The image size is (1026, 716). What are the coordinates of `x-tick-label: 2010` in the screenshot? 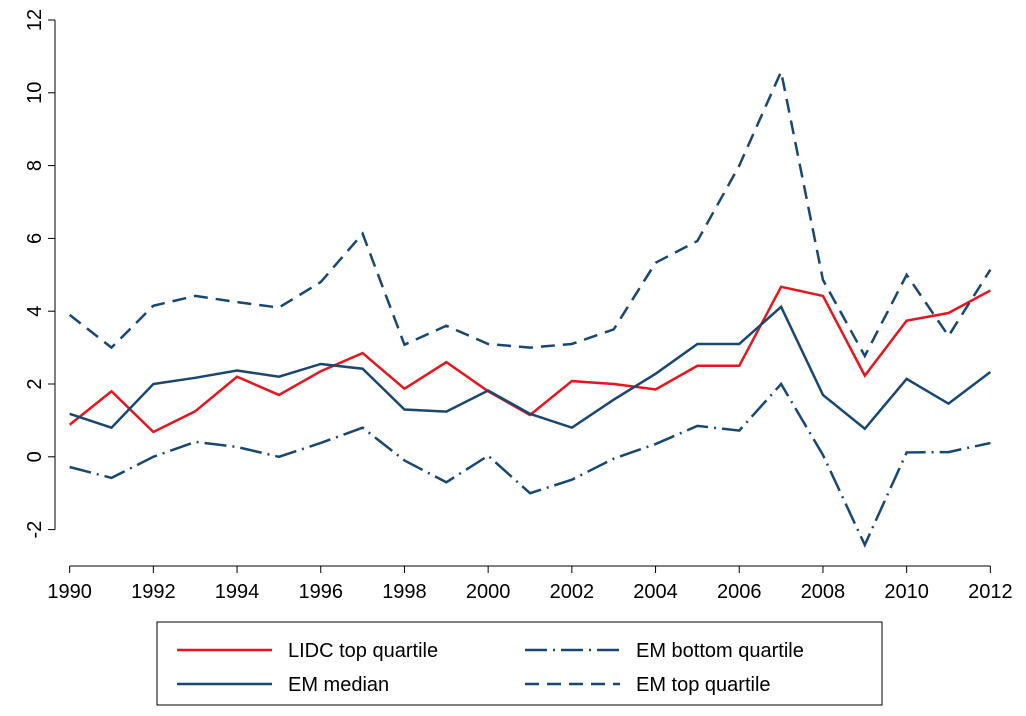 It's located at (906, 592).